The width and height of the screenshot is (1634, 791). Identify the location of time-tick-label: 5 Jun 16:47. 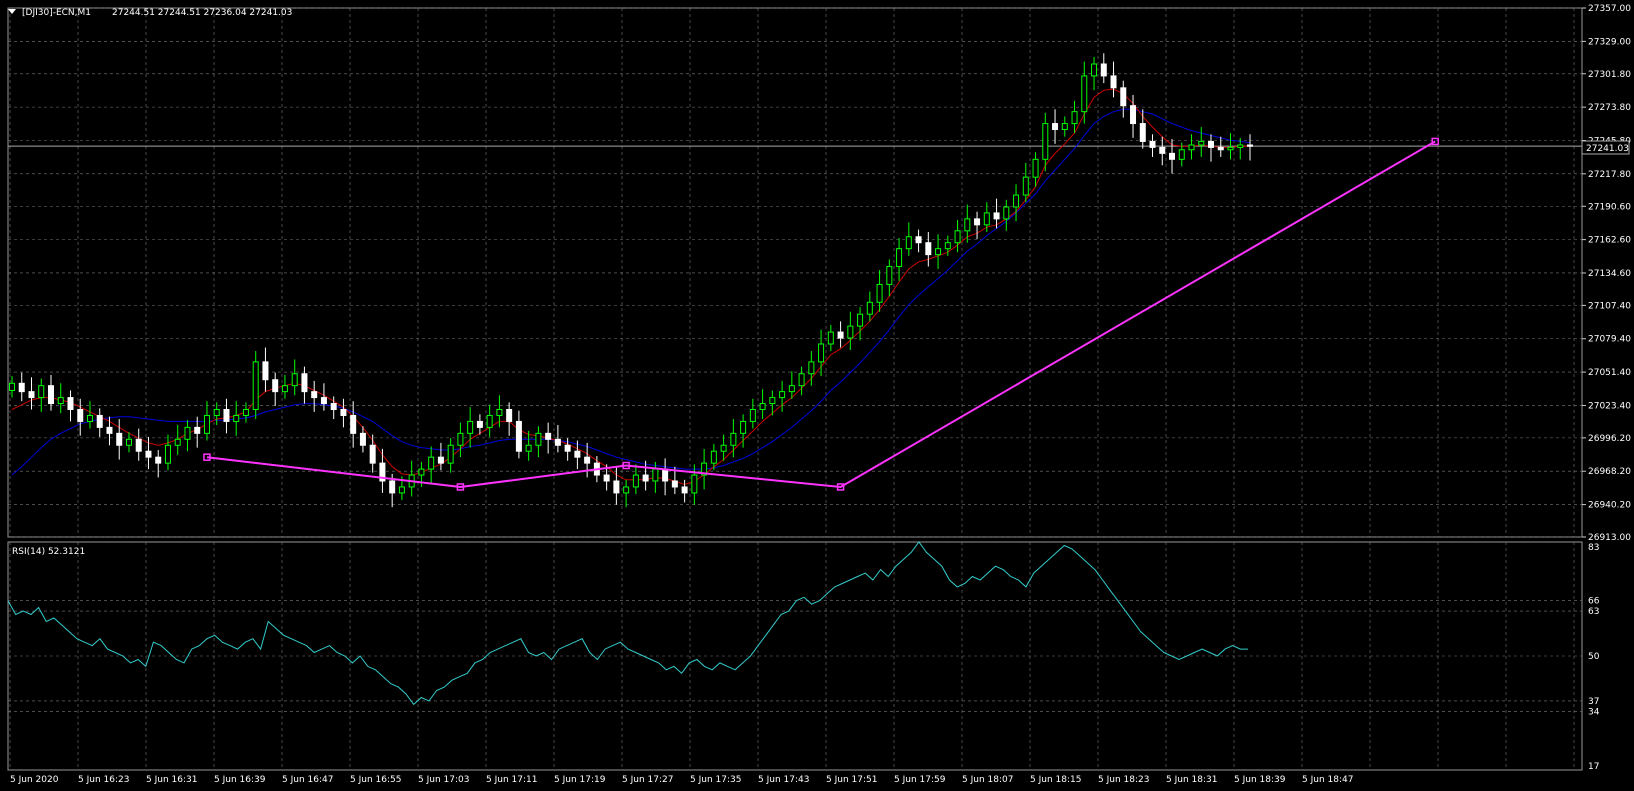
(307, 780).